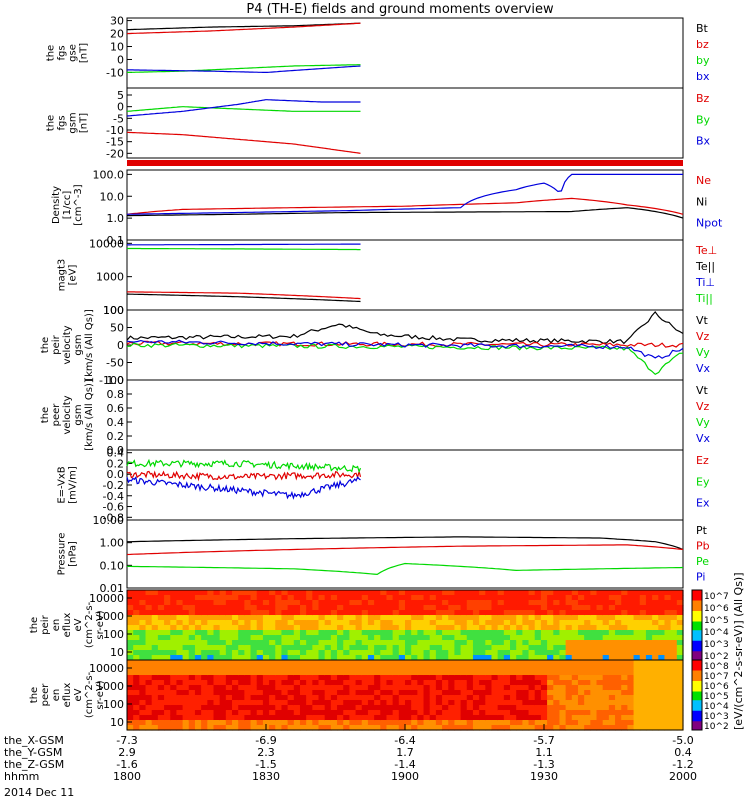  What do you see at coordinates (89, 415) in the screenshot?
I see `y-axis-label: [km/s (All Qs)]` at bounding box center [89, 415].